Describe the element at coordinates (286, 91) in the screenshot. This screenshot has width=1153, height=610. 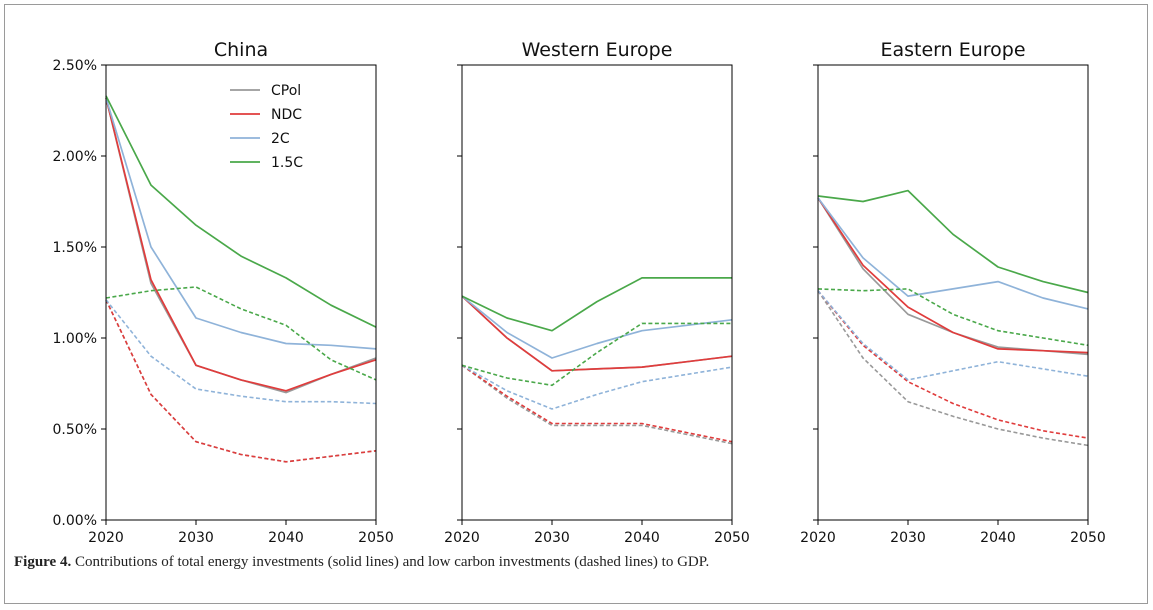
I see `legend-label: CPol` at that location.